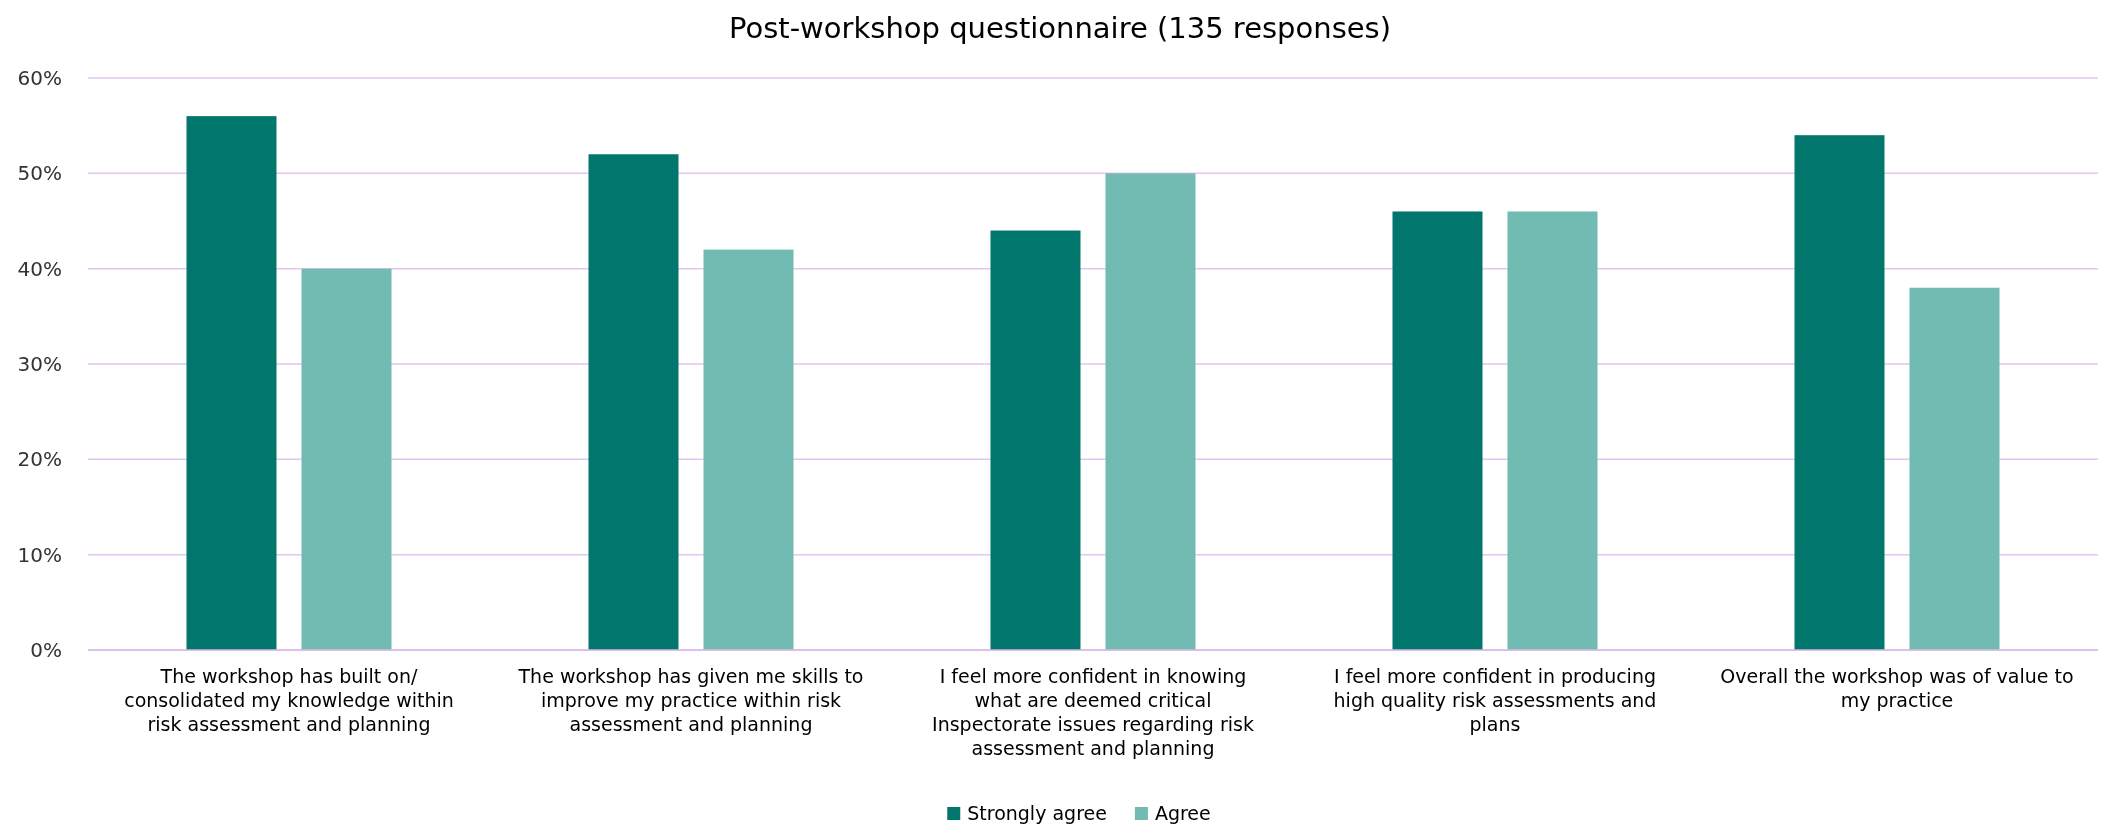  I want to click on legend-label: Agree, so click(1182, 813).